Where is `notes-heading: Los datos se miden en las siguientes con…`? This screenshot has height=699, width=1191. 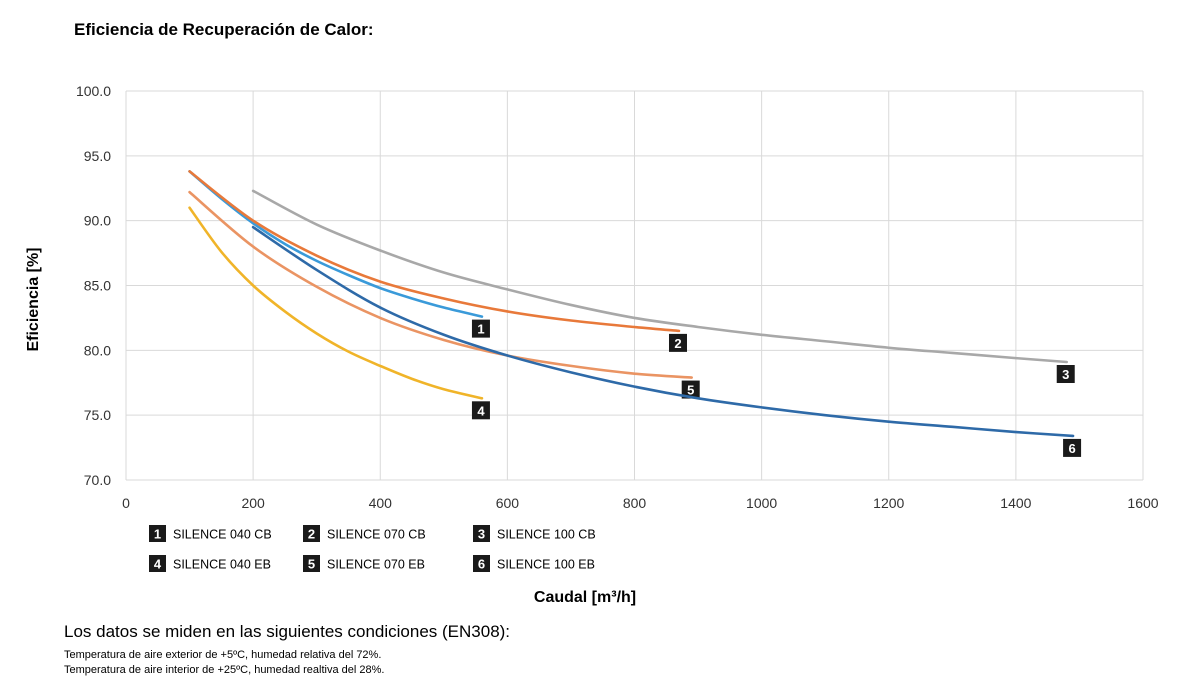
notes-heading: Los datos se miden en las siguientes con… is located at coordinates (287, 631).